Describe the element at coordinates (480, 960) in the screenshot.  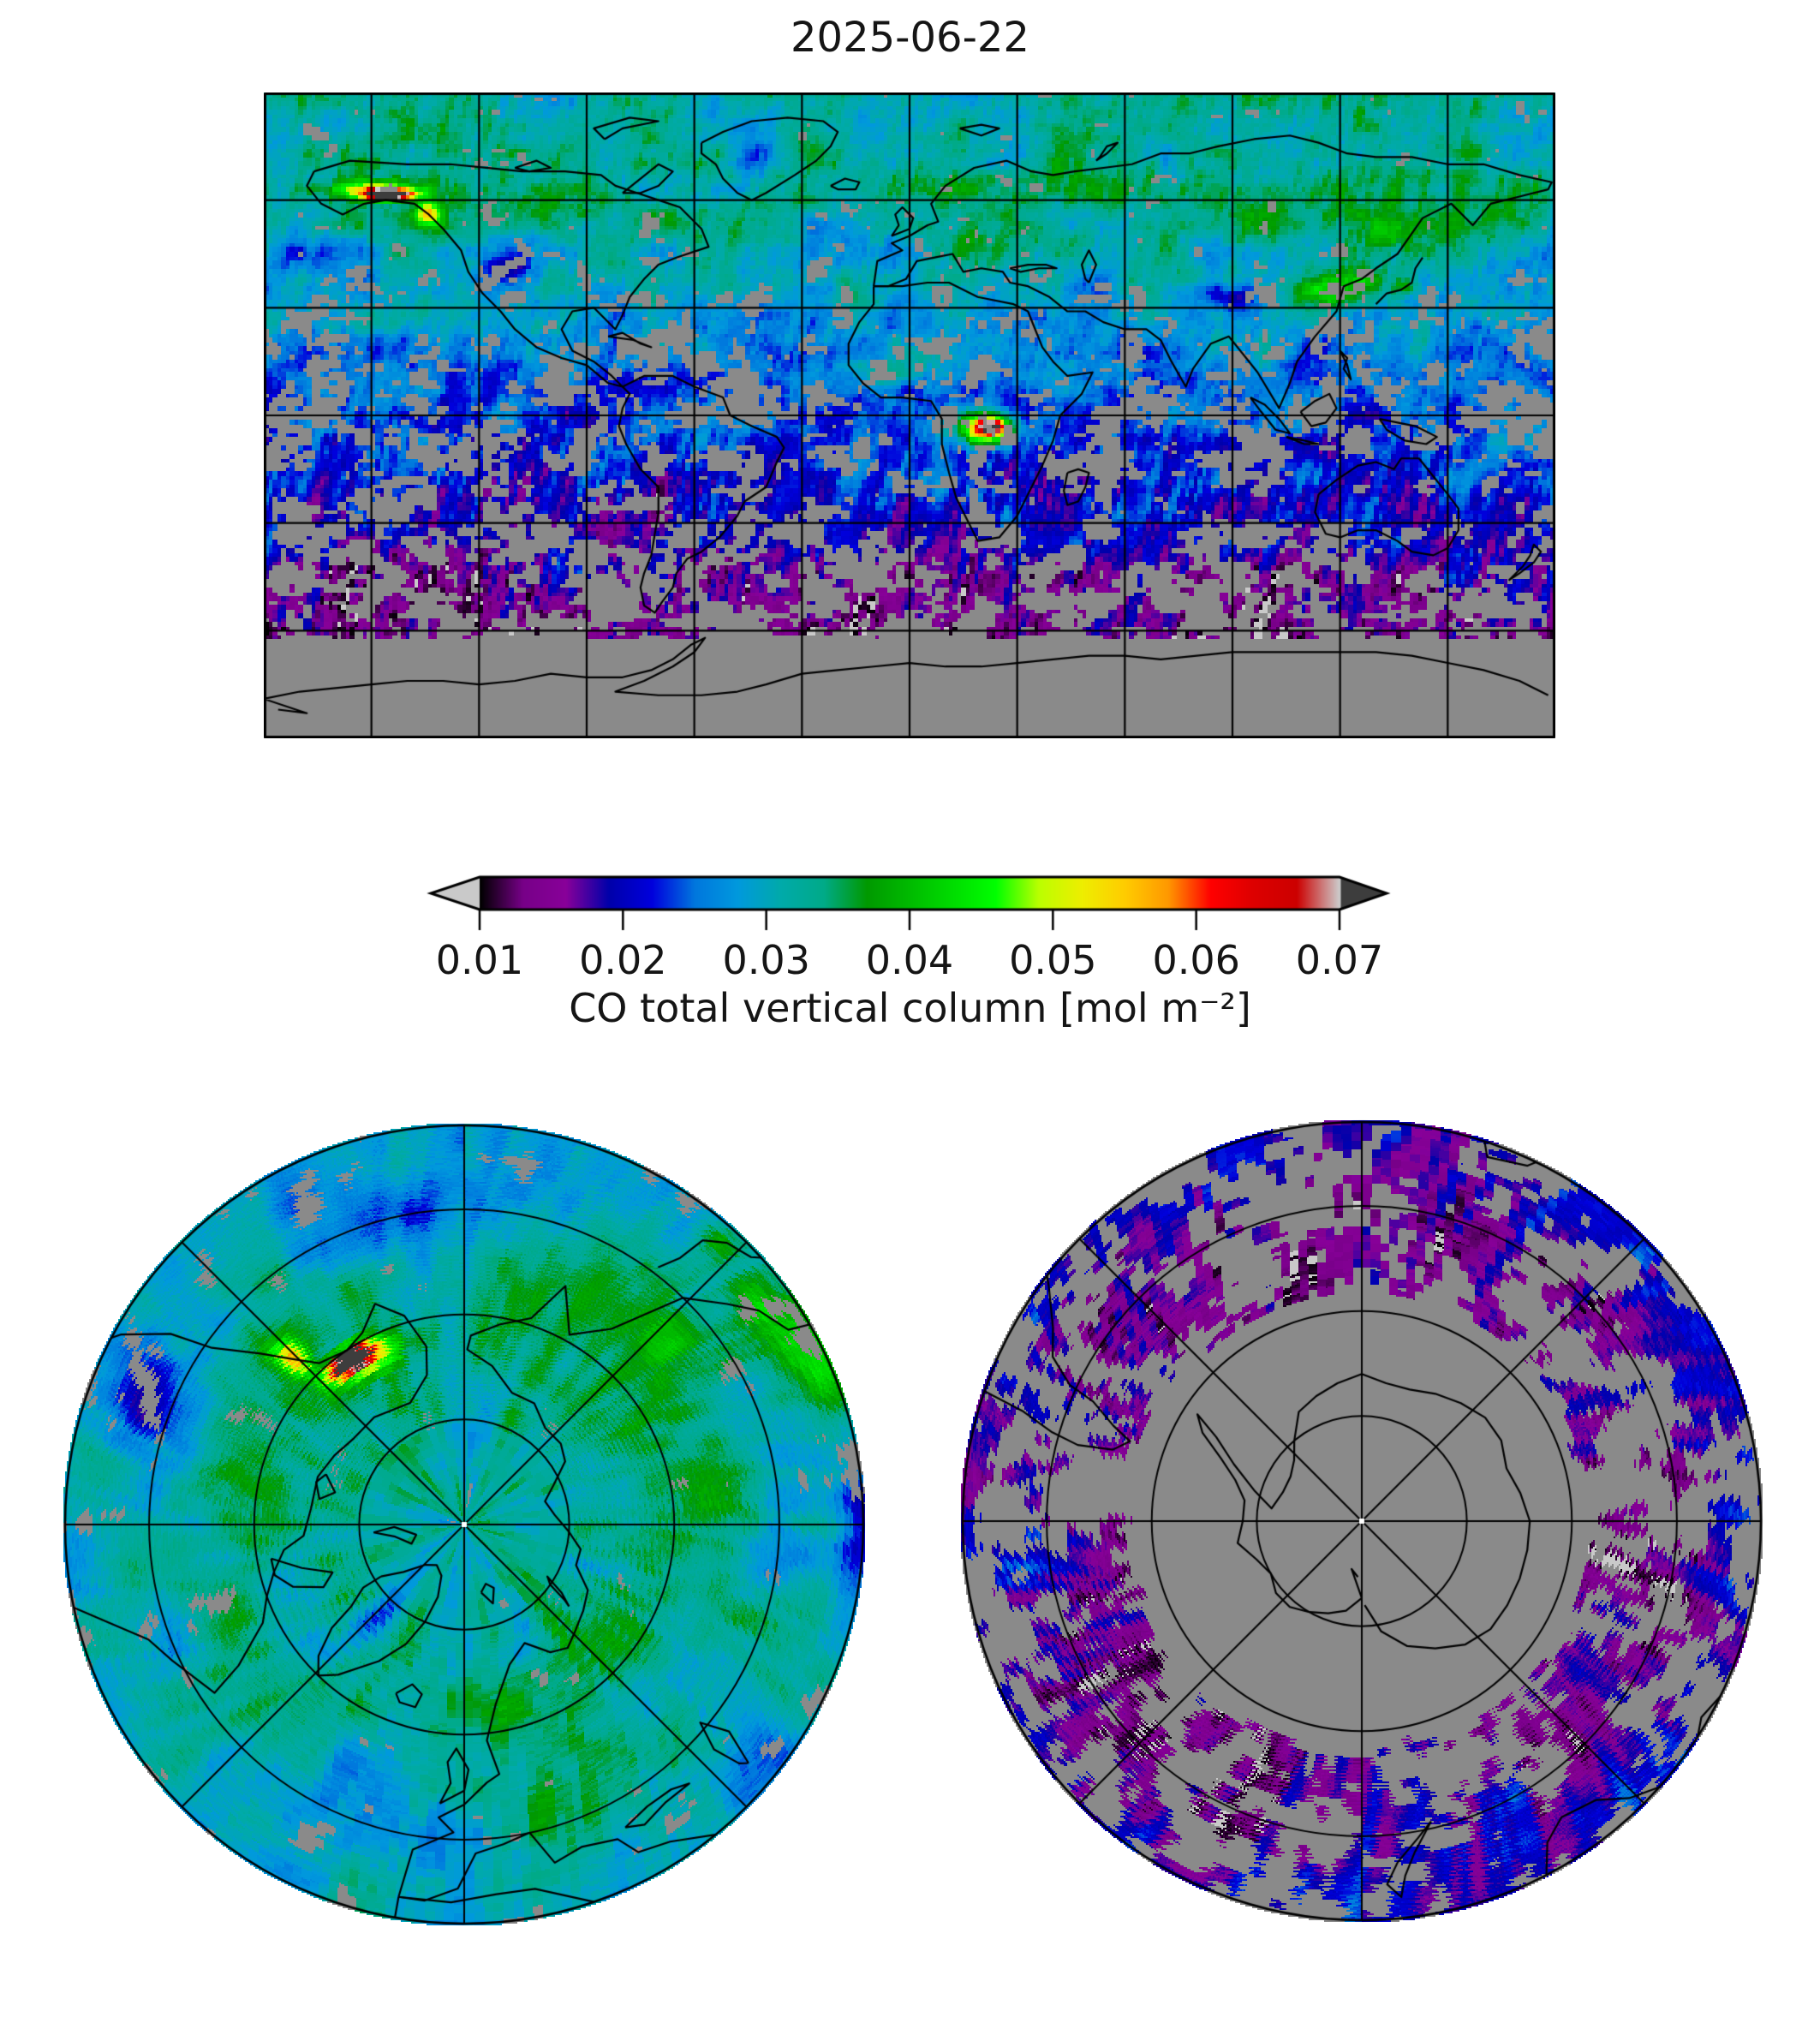
I see `colorbar-tick-label: 0.01` at that location.